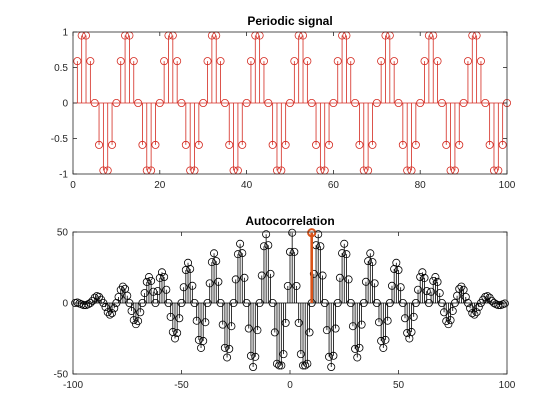  What do you see at coordinates (61, 375) in the screenshot?
I see `y-tick-label: -50` at bounding box center [61, 375].